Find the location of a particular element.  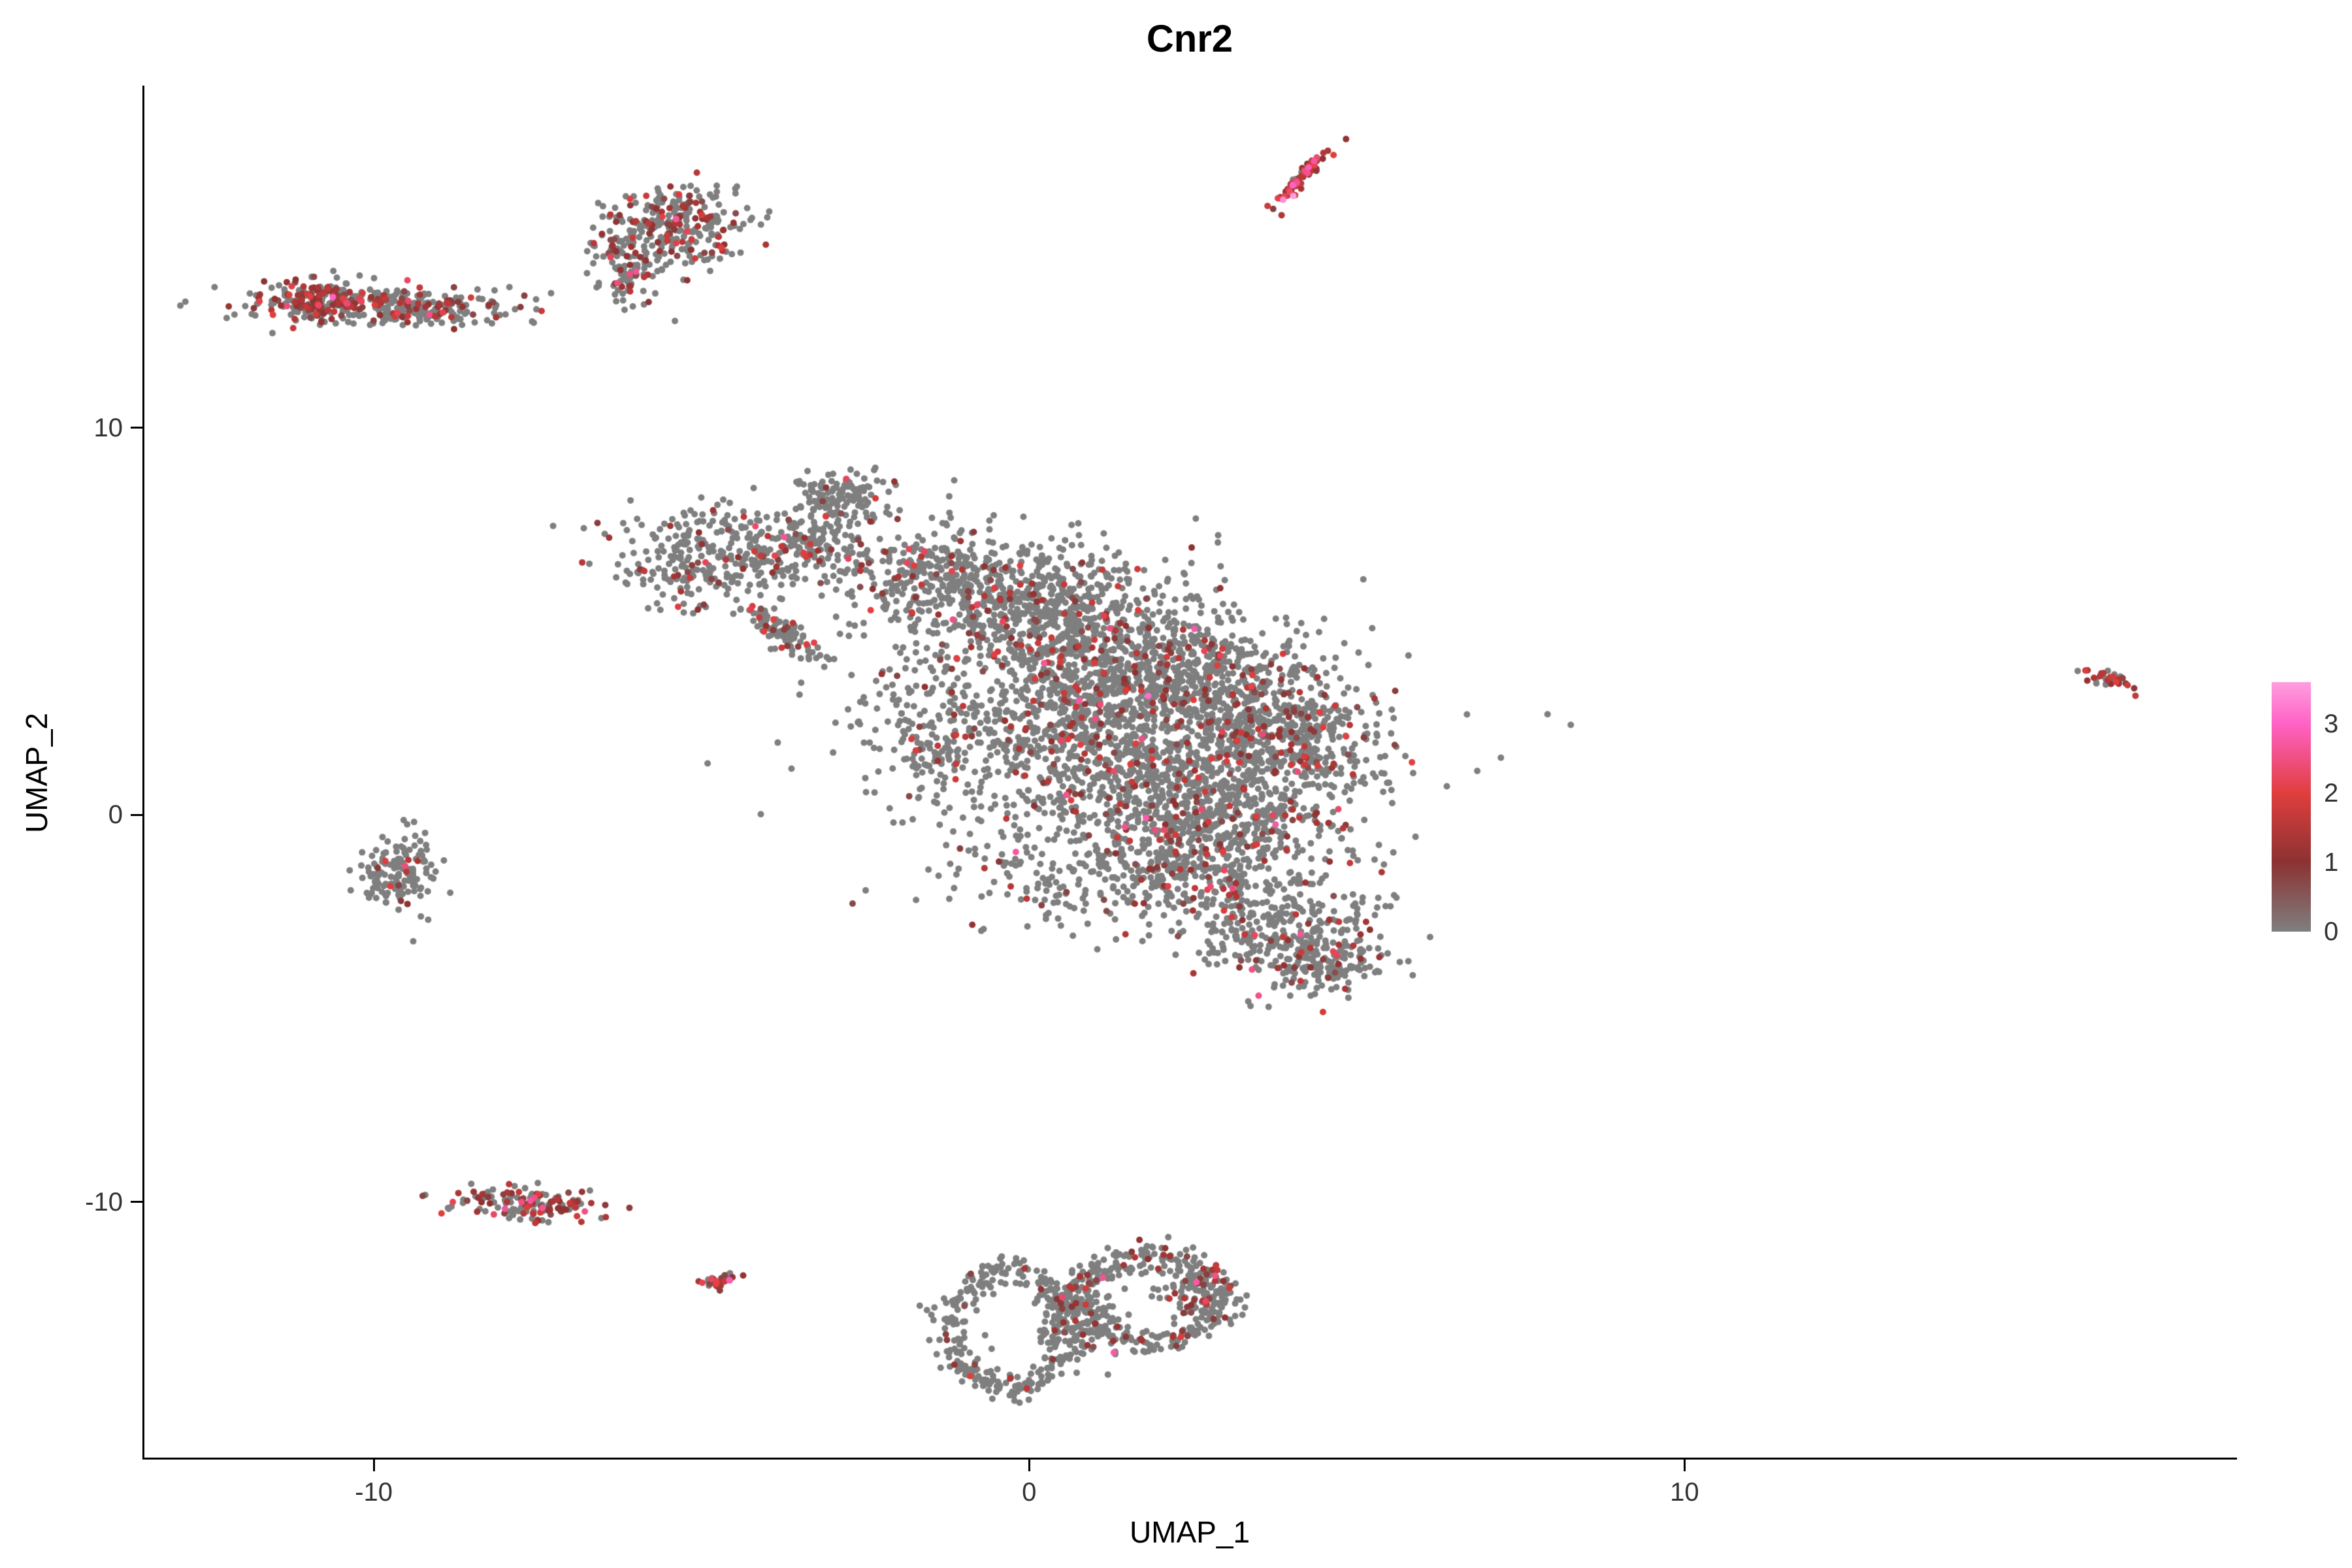

legend-tick-label: 1 is located at coordinates (2331, 862).